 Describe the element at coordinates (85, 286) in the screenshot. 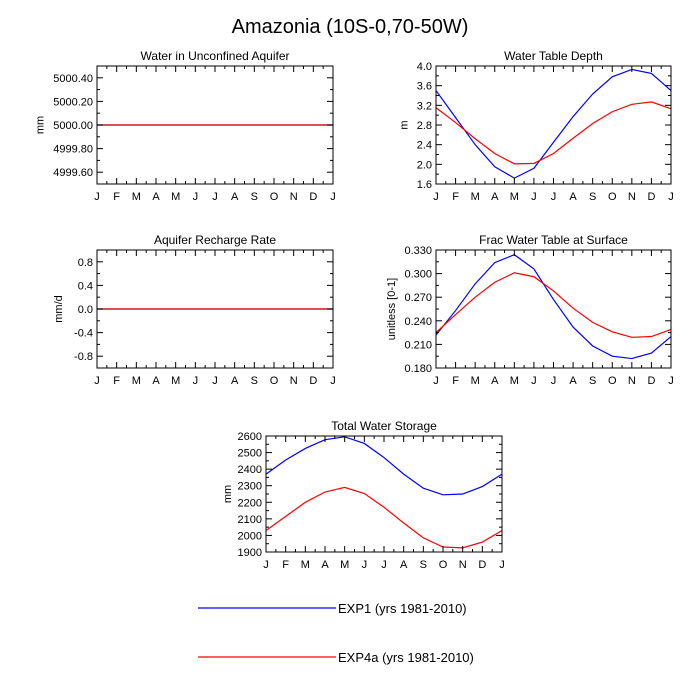

I see `y-tick-label: 0.4` at that location.